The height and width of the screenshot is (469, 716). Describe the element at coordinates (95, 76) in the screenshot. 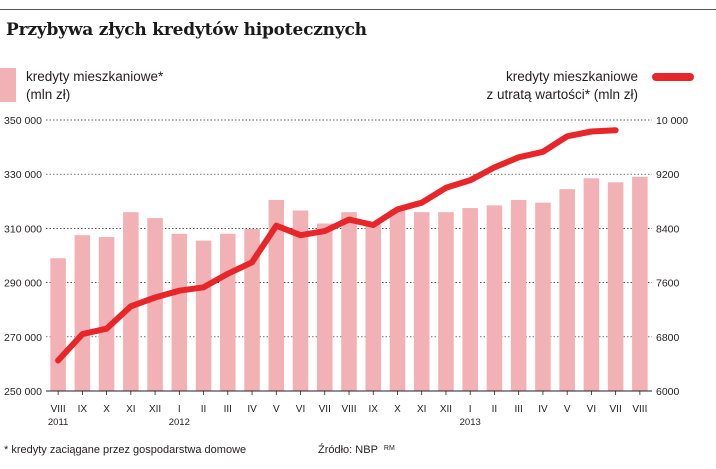

I see `legend-bar-label-line1: kredyty mieszkaniowe*` at that location.